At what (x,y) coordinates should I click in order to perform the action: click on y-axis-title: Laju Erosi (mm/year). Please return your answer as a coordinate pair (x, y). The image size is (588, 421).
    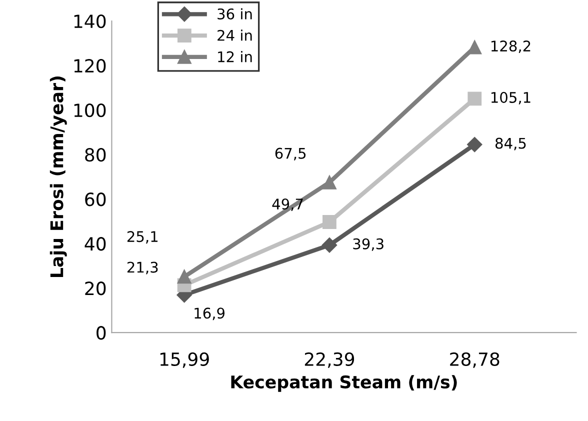
    Looking at the image, I should click on (58, 177).